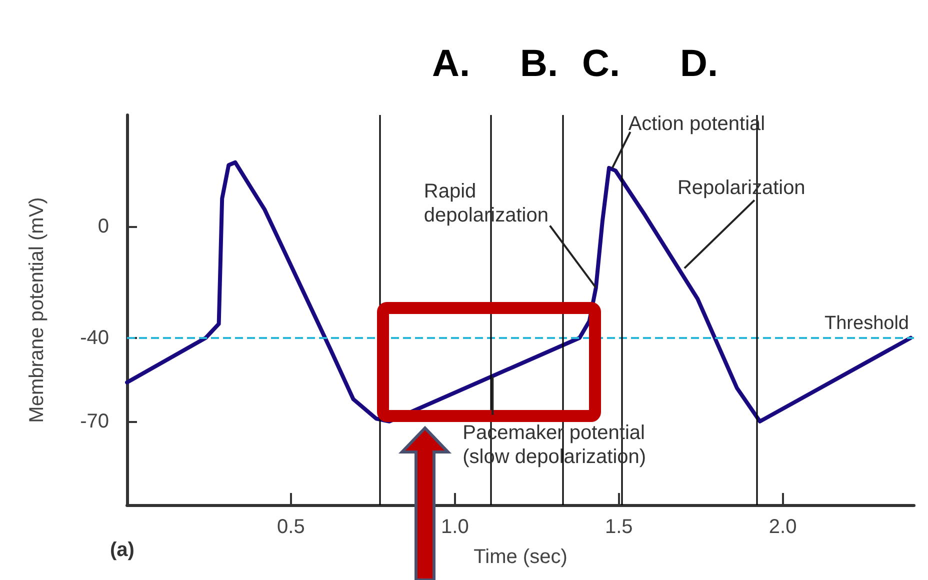 This screenshot has height=580, width=928. I want to click on text: A., so click(451, 64).